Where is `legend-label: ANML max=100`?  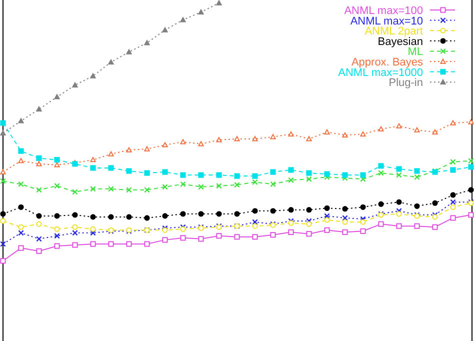
legend-label: ANML max=100 is located at coordinates (383, 11).